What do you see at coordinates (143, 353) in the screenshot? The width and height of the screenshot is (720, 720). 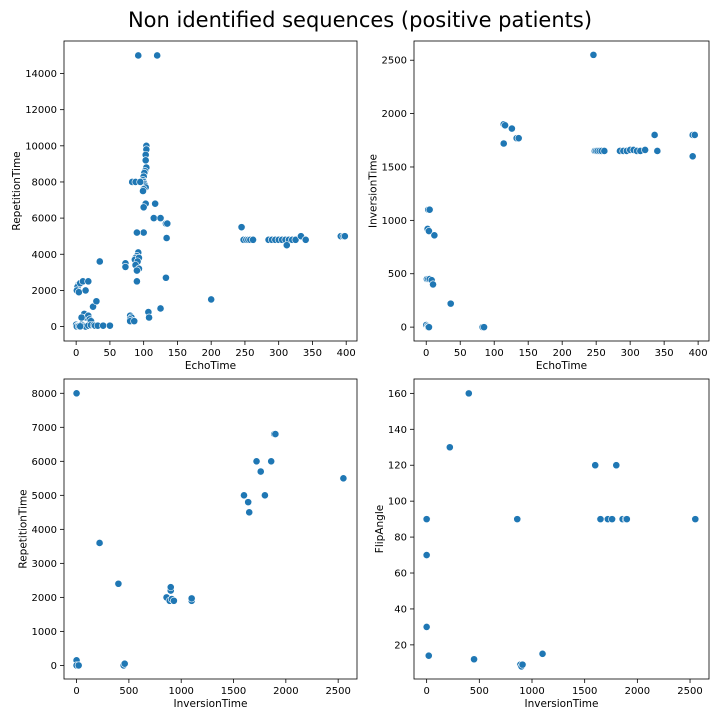 I see `x-tick-label: 100` at bounding box center [143, 353].